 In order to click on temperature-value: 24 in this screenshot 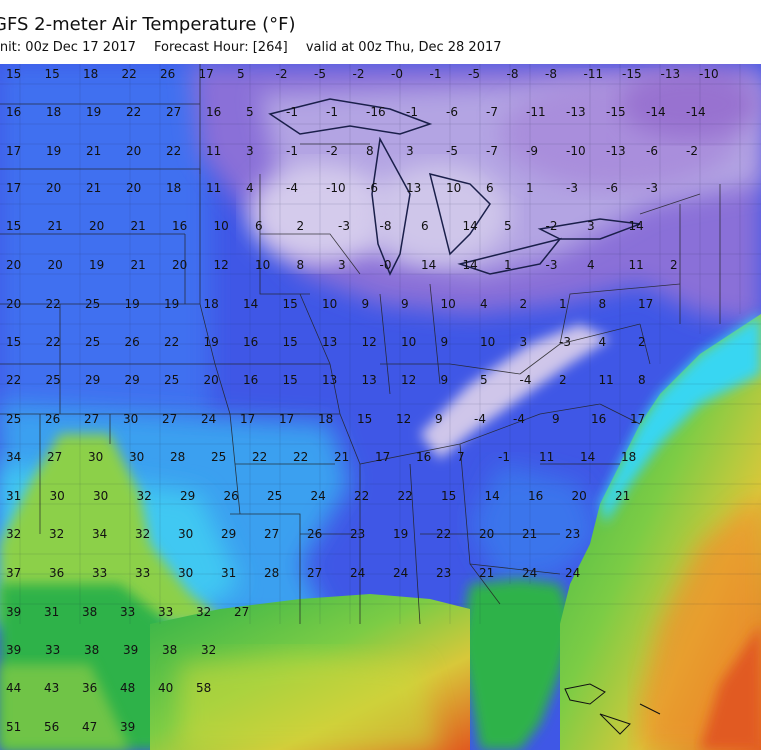, I will do `click(318, 496)`.